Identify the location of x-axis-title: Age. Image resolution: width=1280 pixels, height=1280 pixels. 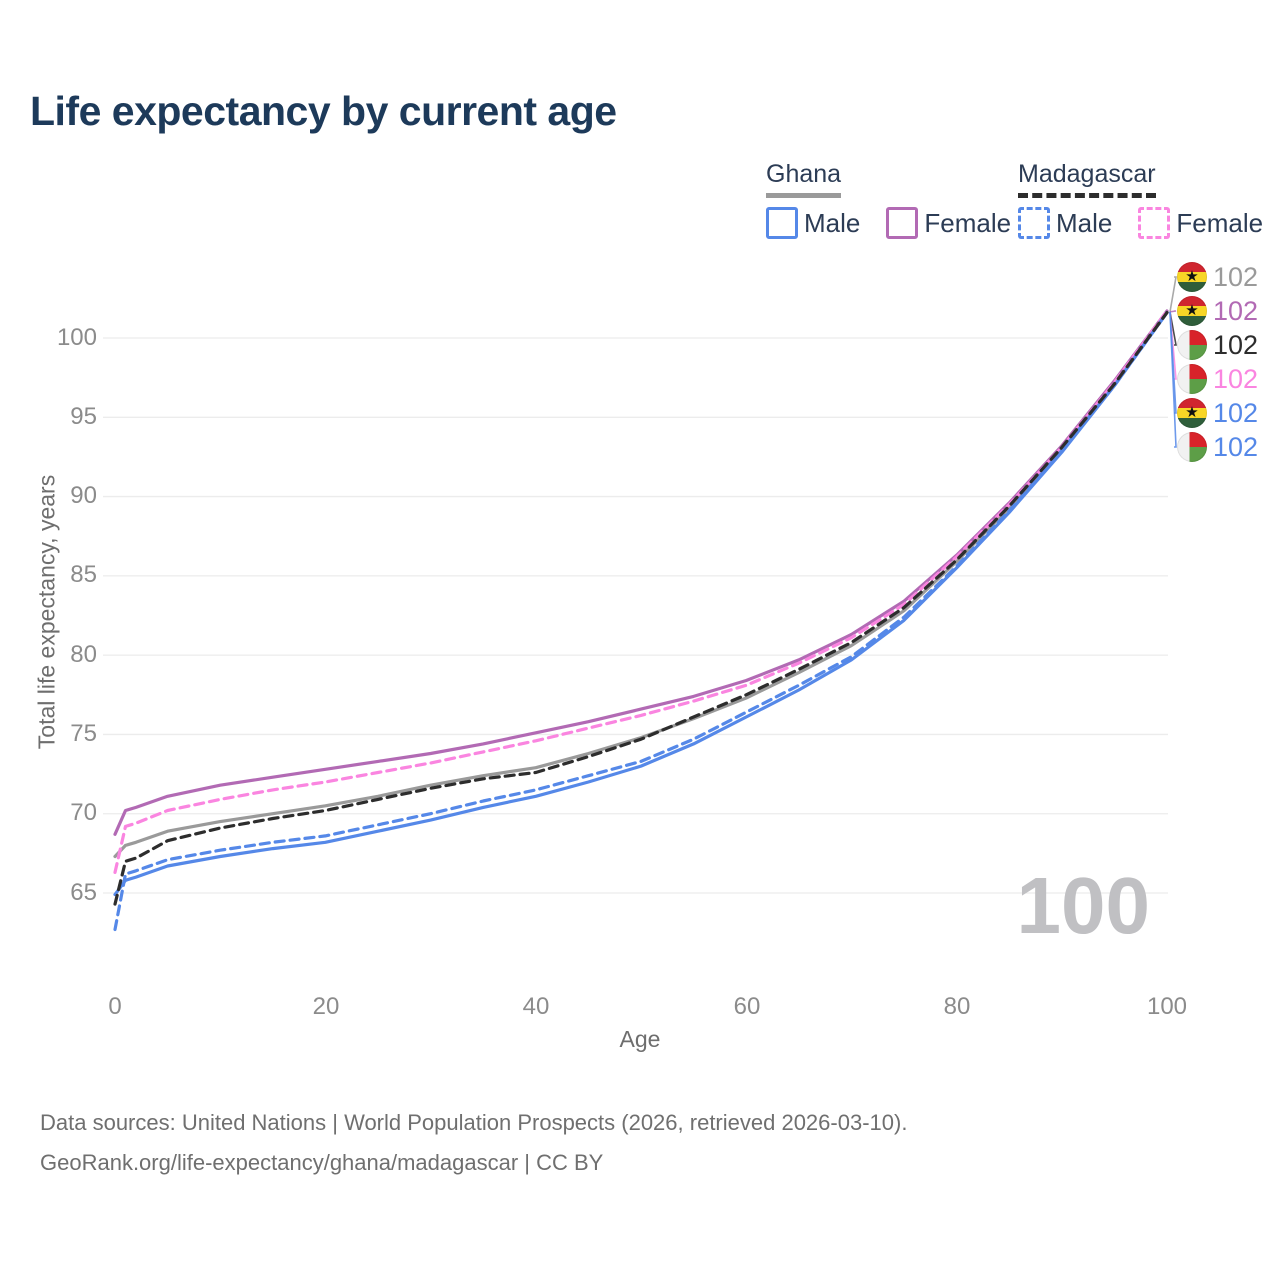
(640, 1039).